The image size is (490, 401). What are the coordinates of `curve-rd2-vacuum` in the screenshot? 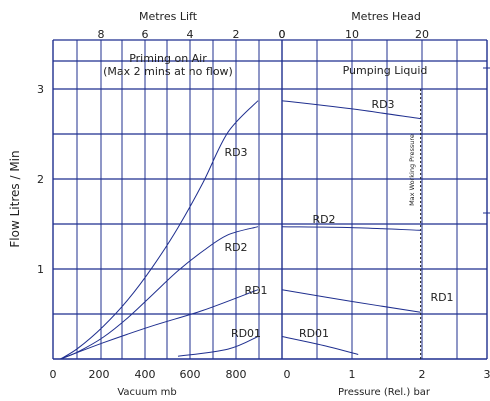 It's located at (159, 293).